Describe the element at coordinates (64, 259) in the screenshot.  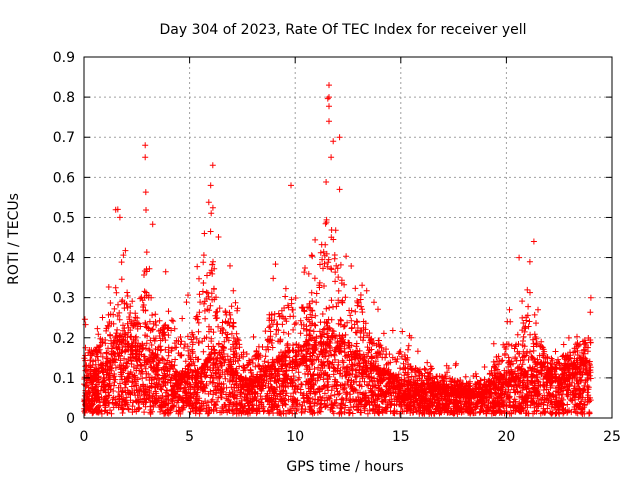
I see `y-tick-label: 0.4` at that location.